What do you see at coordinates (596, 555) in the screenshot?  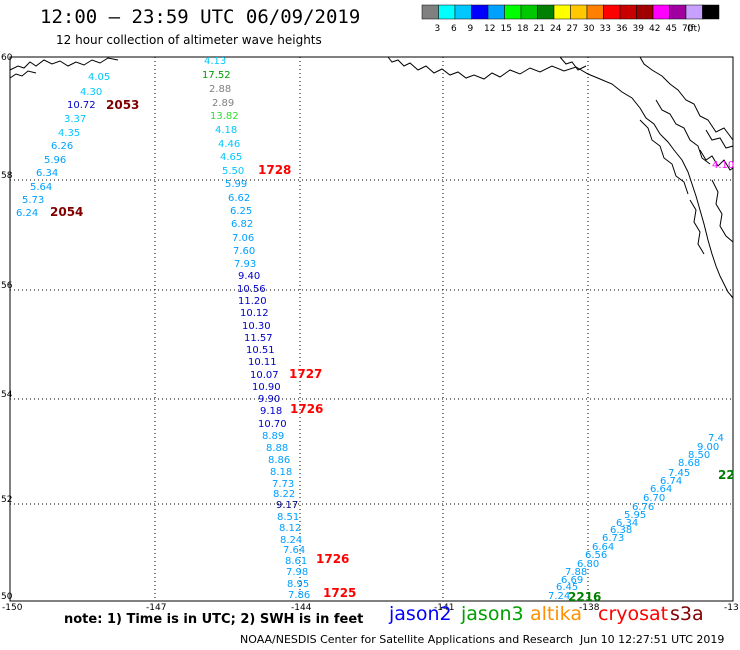 I see `wave-height-label: 6.56` at bounding box center [596, 555].